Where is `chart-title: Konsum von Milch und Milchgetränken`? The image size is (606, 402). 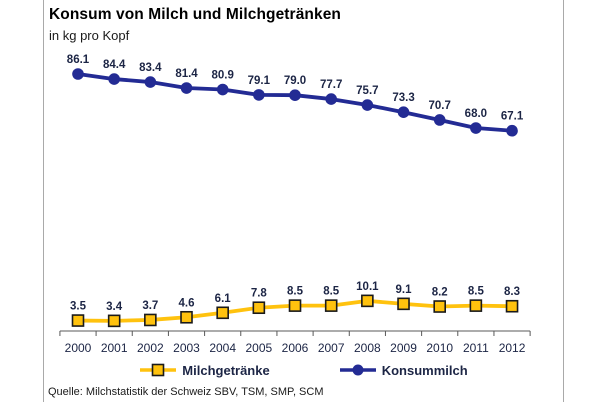 chart-title: Konsum von Milch und Milchgetränken is located at coordinates (195, 14).